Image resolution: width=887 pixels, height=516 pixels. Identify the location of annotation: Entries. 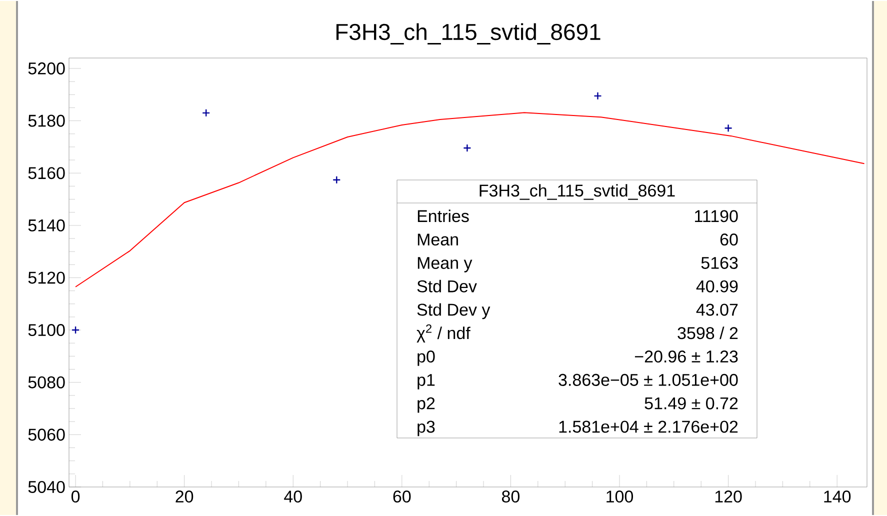
(443, 216).